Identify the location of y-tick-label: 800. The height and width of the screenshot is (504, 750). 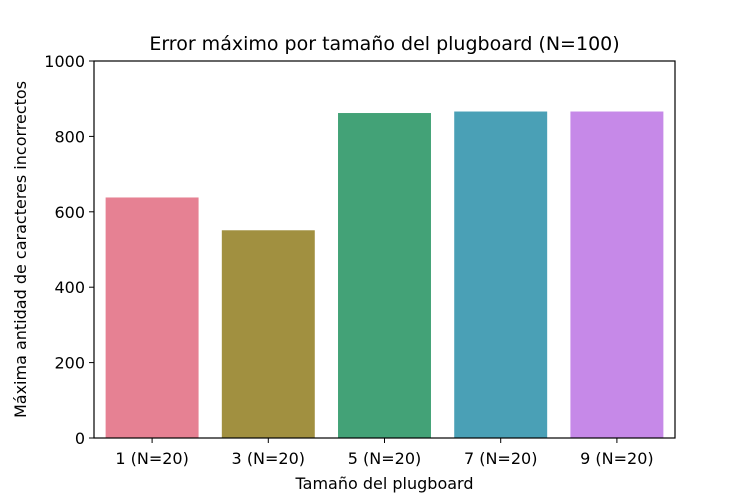
(69, 136).